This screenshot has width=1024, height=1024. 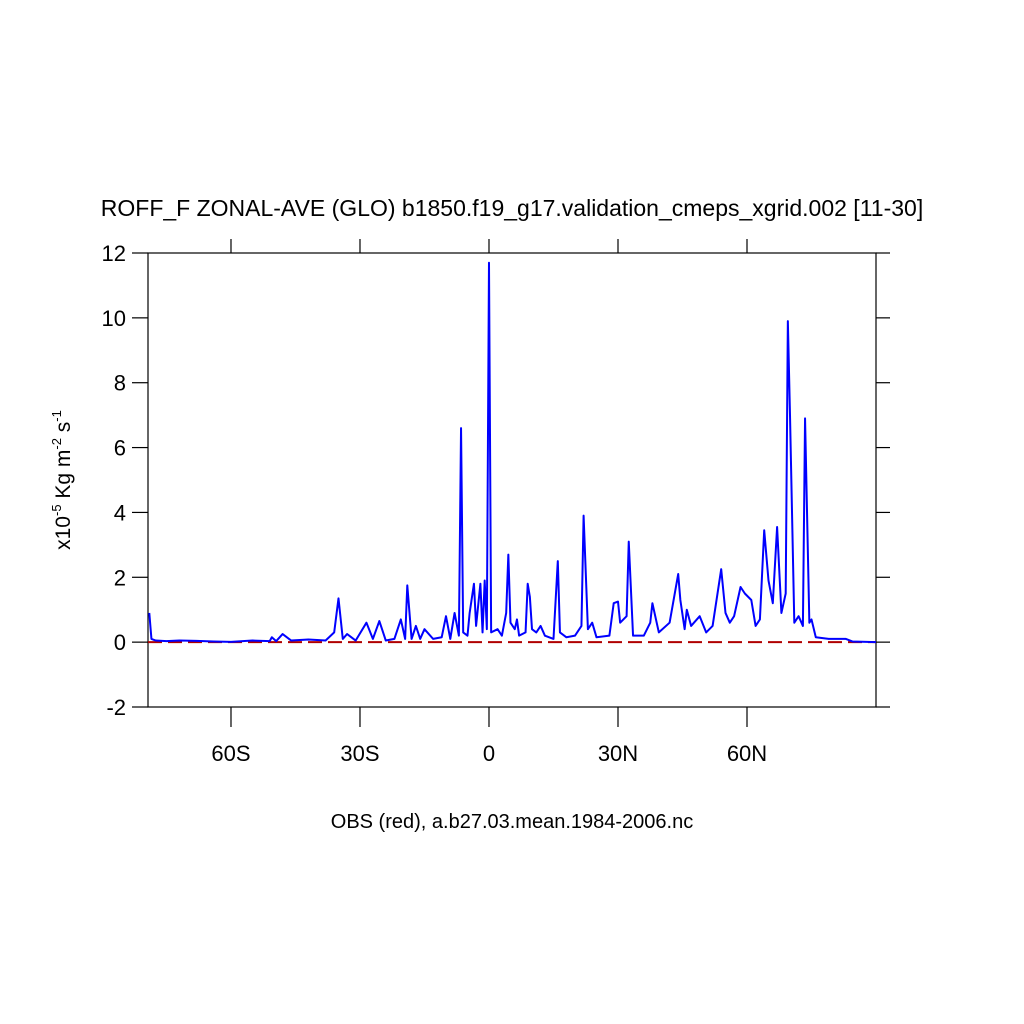 What do you see at coordinates (120, 642) in the screenshot?
I see `y-tick-label: 0` at bounding box center [120, 642].